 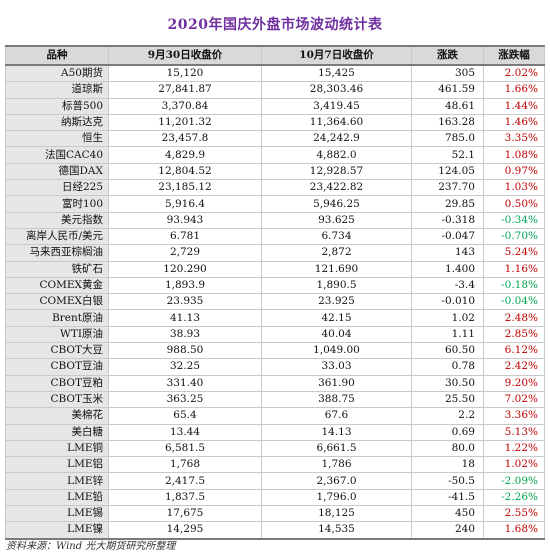 I want to click on table-row: 日经225 23,185.12 23,422.82 237.70 1.03%, so click(x=275, y=188).